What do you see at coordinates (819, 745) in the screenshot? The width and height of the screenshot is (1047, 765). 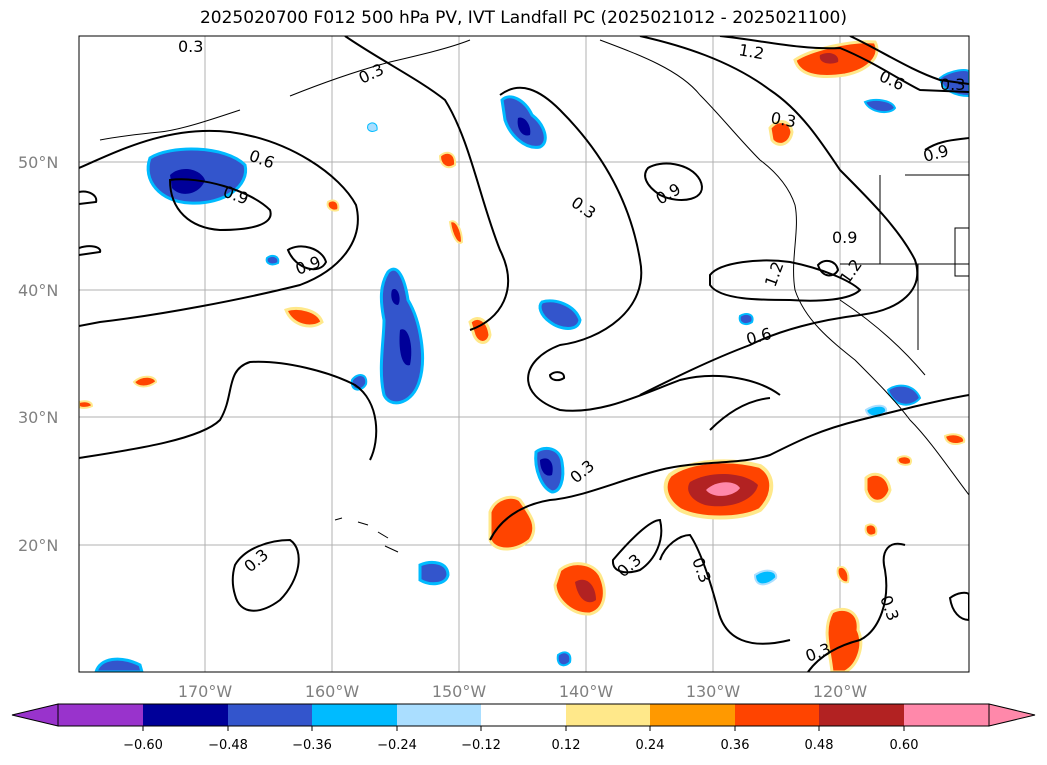 I see `colorbar-tick-label: 0.48` at bounding box center [819, 745].